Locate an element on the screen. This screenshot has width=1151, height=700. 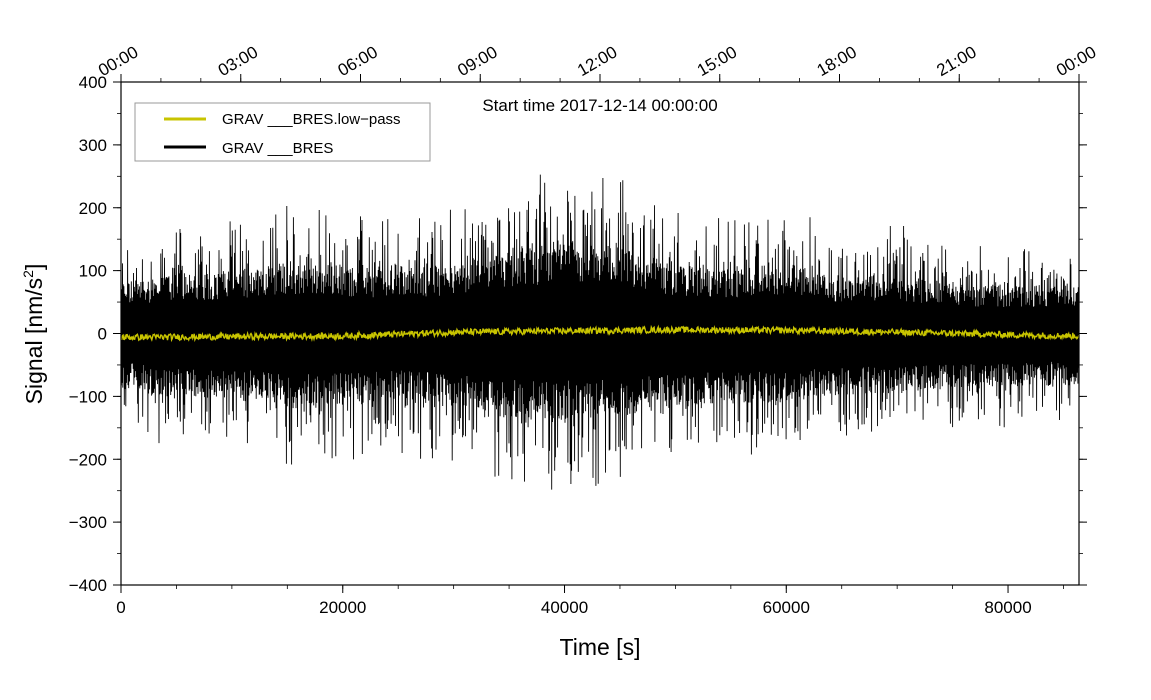
y-axis-title-main: Signal [nm/s is located at coordinates (34, 341).